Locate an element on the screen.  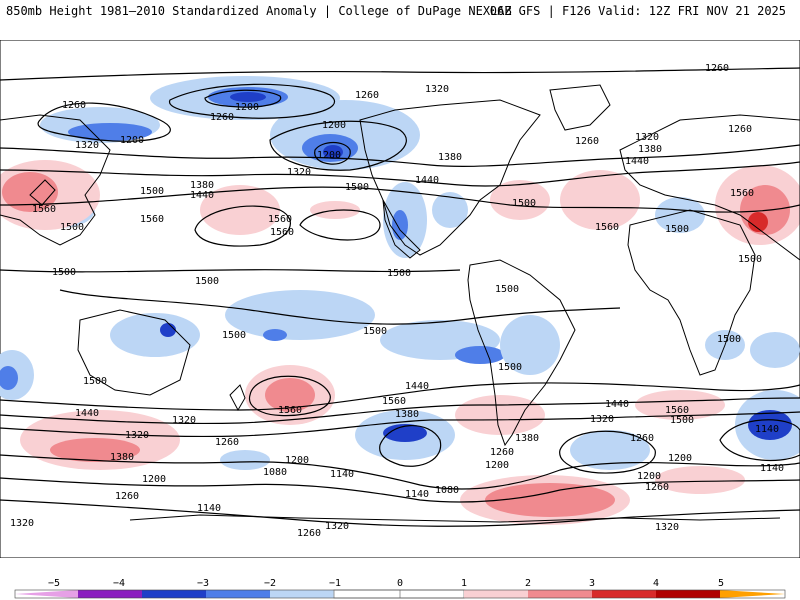
colorbar-swatches is located at coordinates (400, 594).